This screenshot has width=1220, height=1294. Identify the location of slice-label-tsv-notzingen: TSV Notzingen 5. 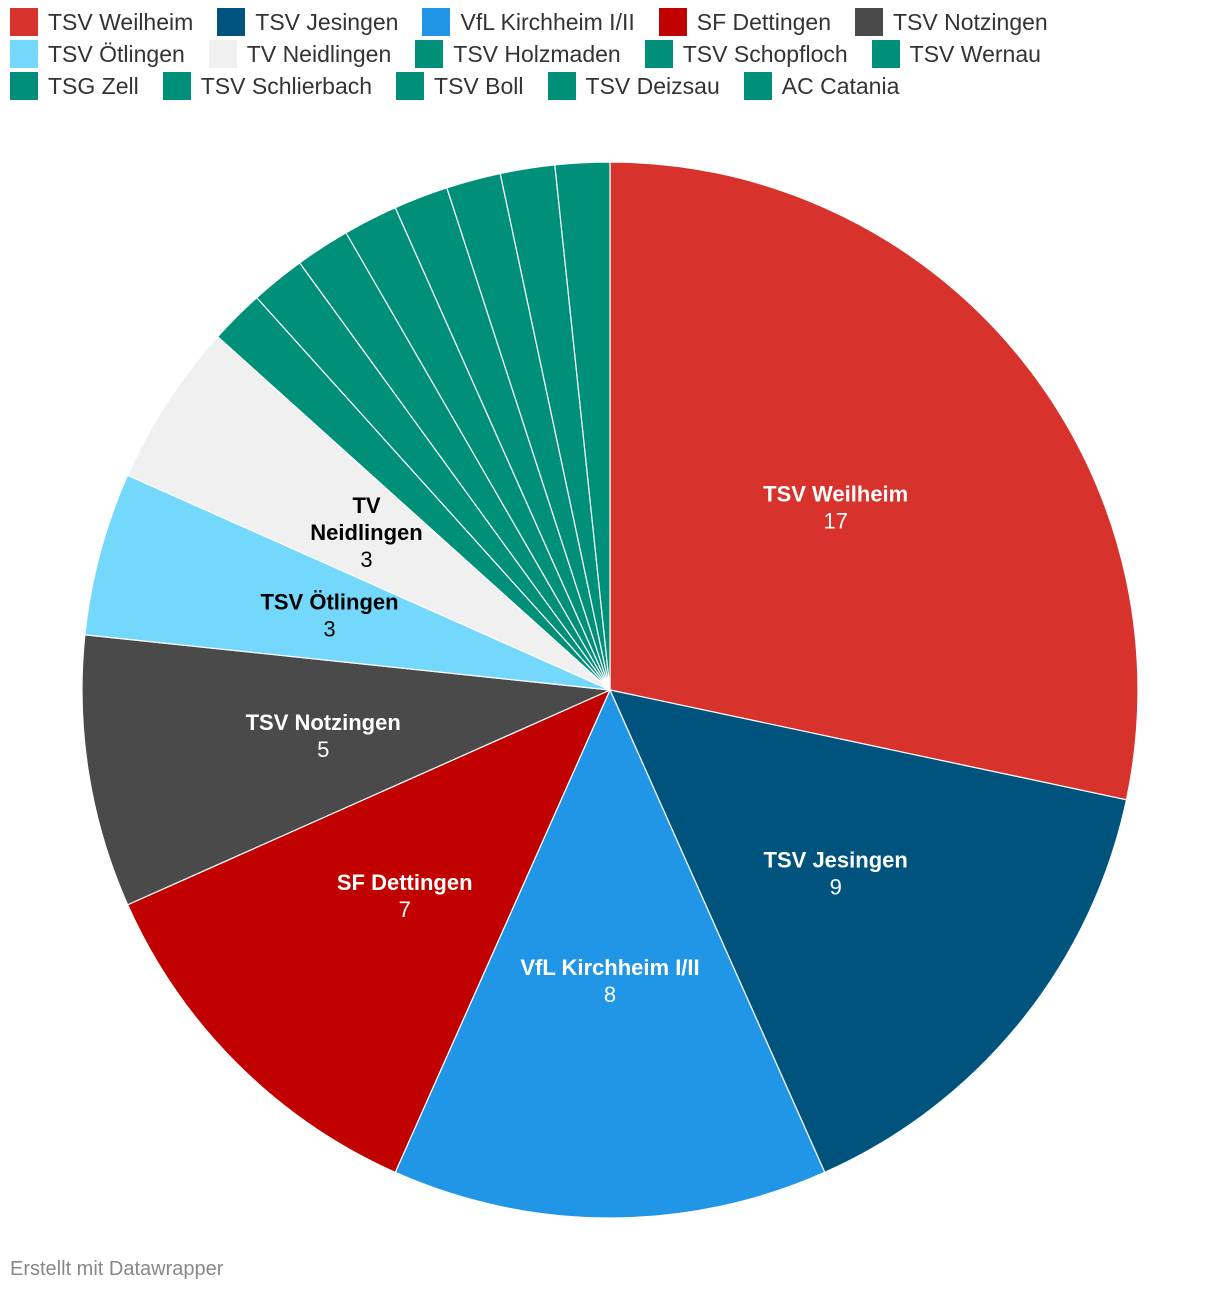
(323, 736).